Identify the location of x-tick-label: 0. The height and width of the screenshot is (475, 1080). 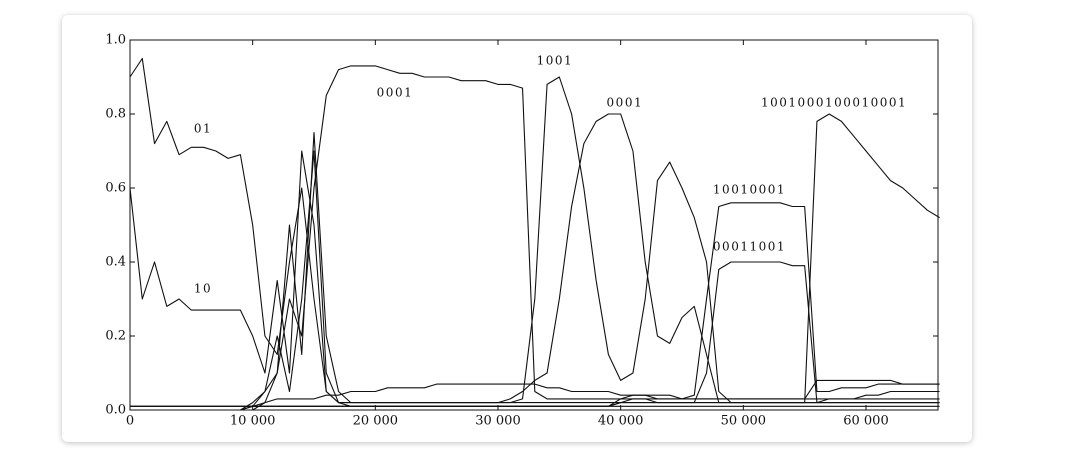
(130, 421).